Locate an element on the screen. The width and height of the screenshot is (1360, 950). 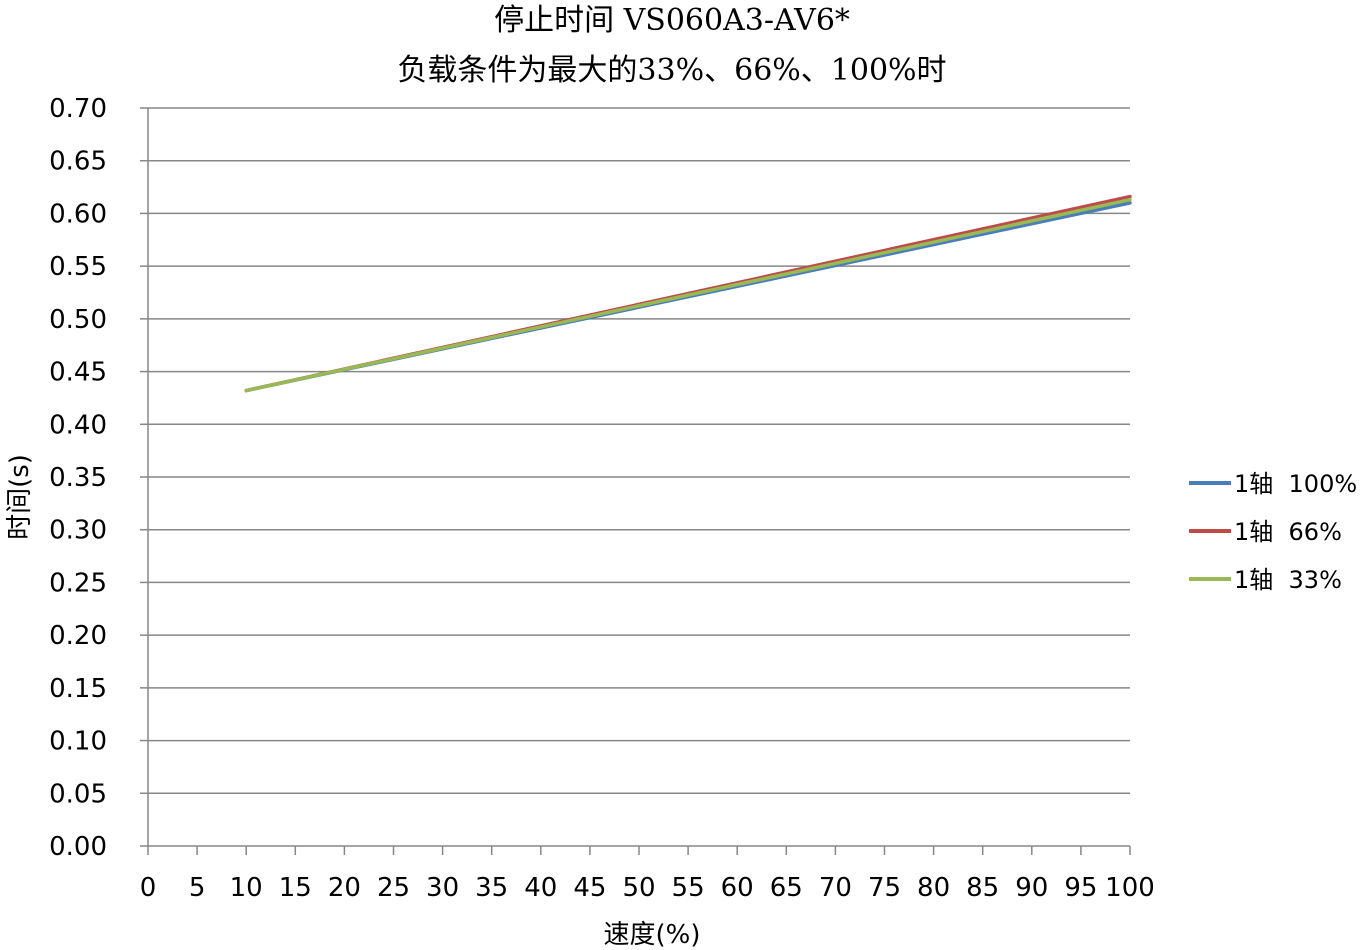
y-tick-label: 0.30 is located at coordinates (78, 531).